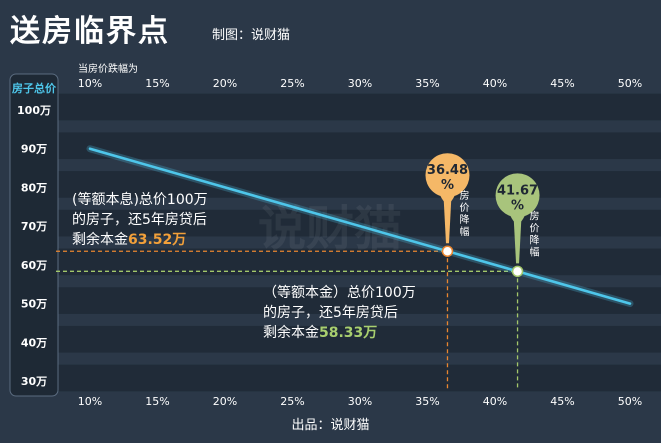 This screenshot has width=661, height=443. What do you see at coordinates (157, 401) in the screenshot?
I see `x-tick-label-bottom: 15%` at bounding box center [157, 401].